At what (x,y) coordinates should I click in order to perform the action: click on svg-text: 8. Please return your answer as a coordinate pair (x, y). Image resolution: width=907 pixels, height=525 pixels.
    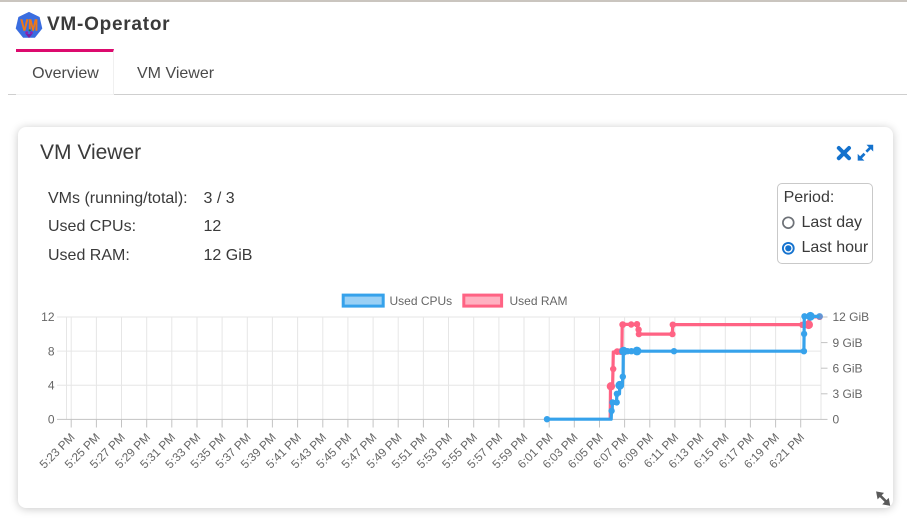
    Looking at the image, I should click on (51, 351).